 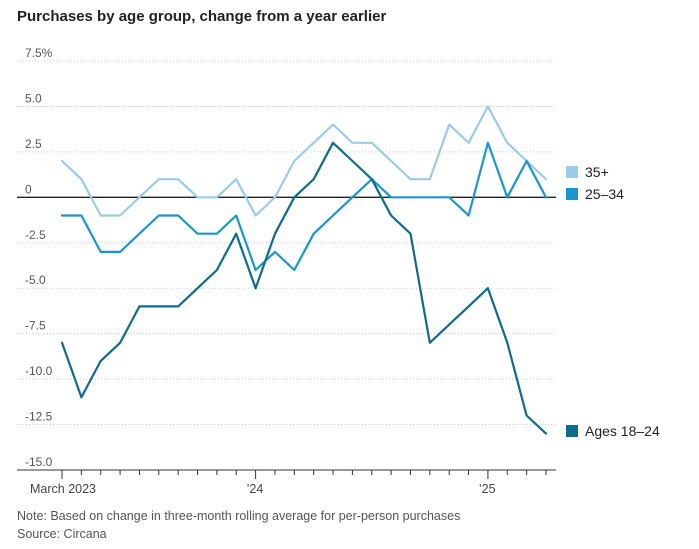 I want to click on legend-label: 35+, so click(x=597, y=172).